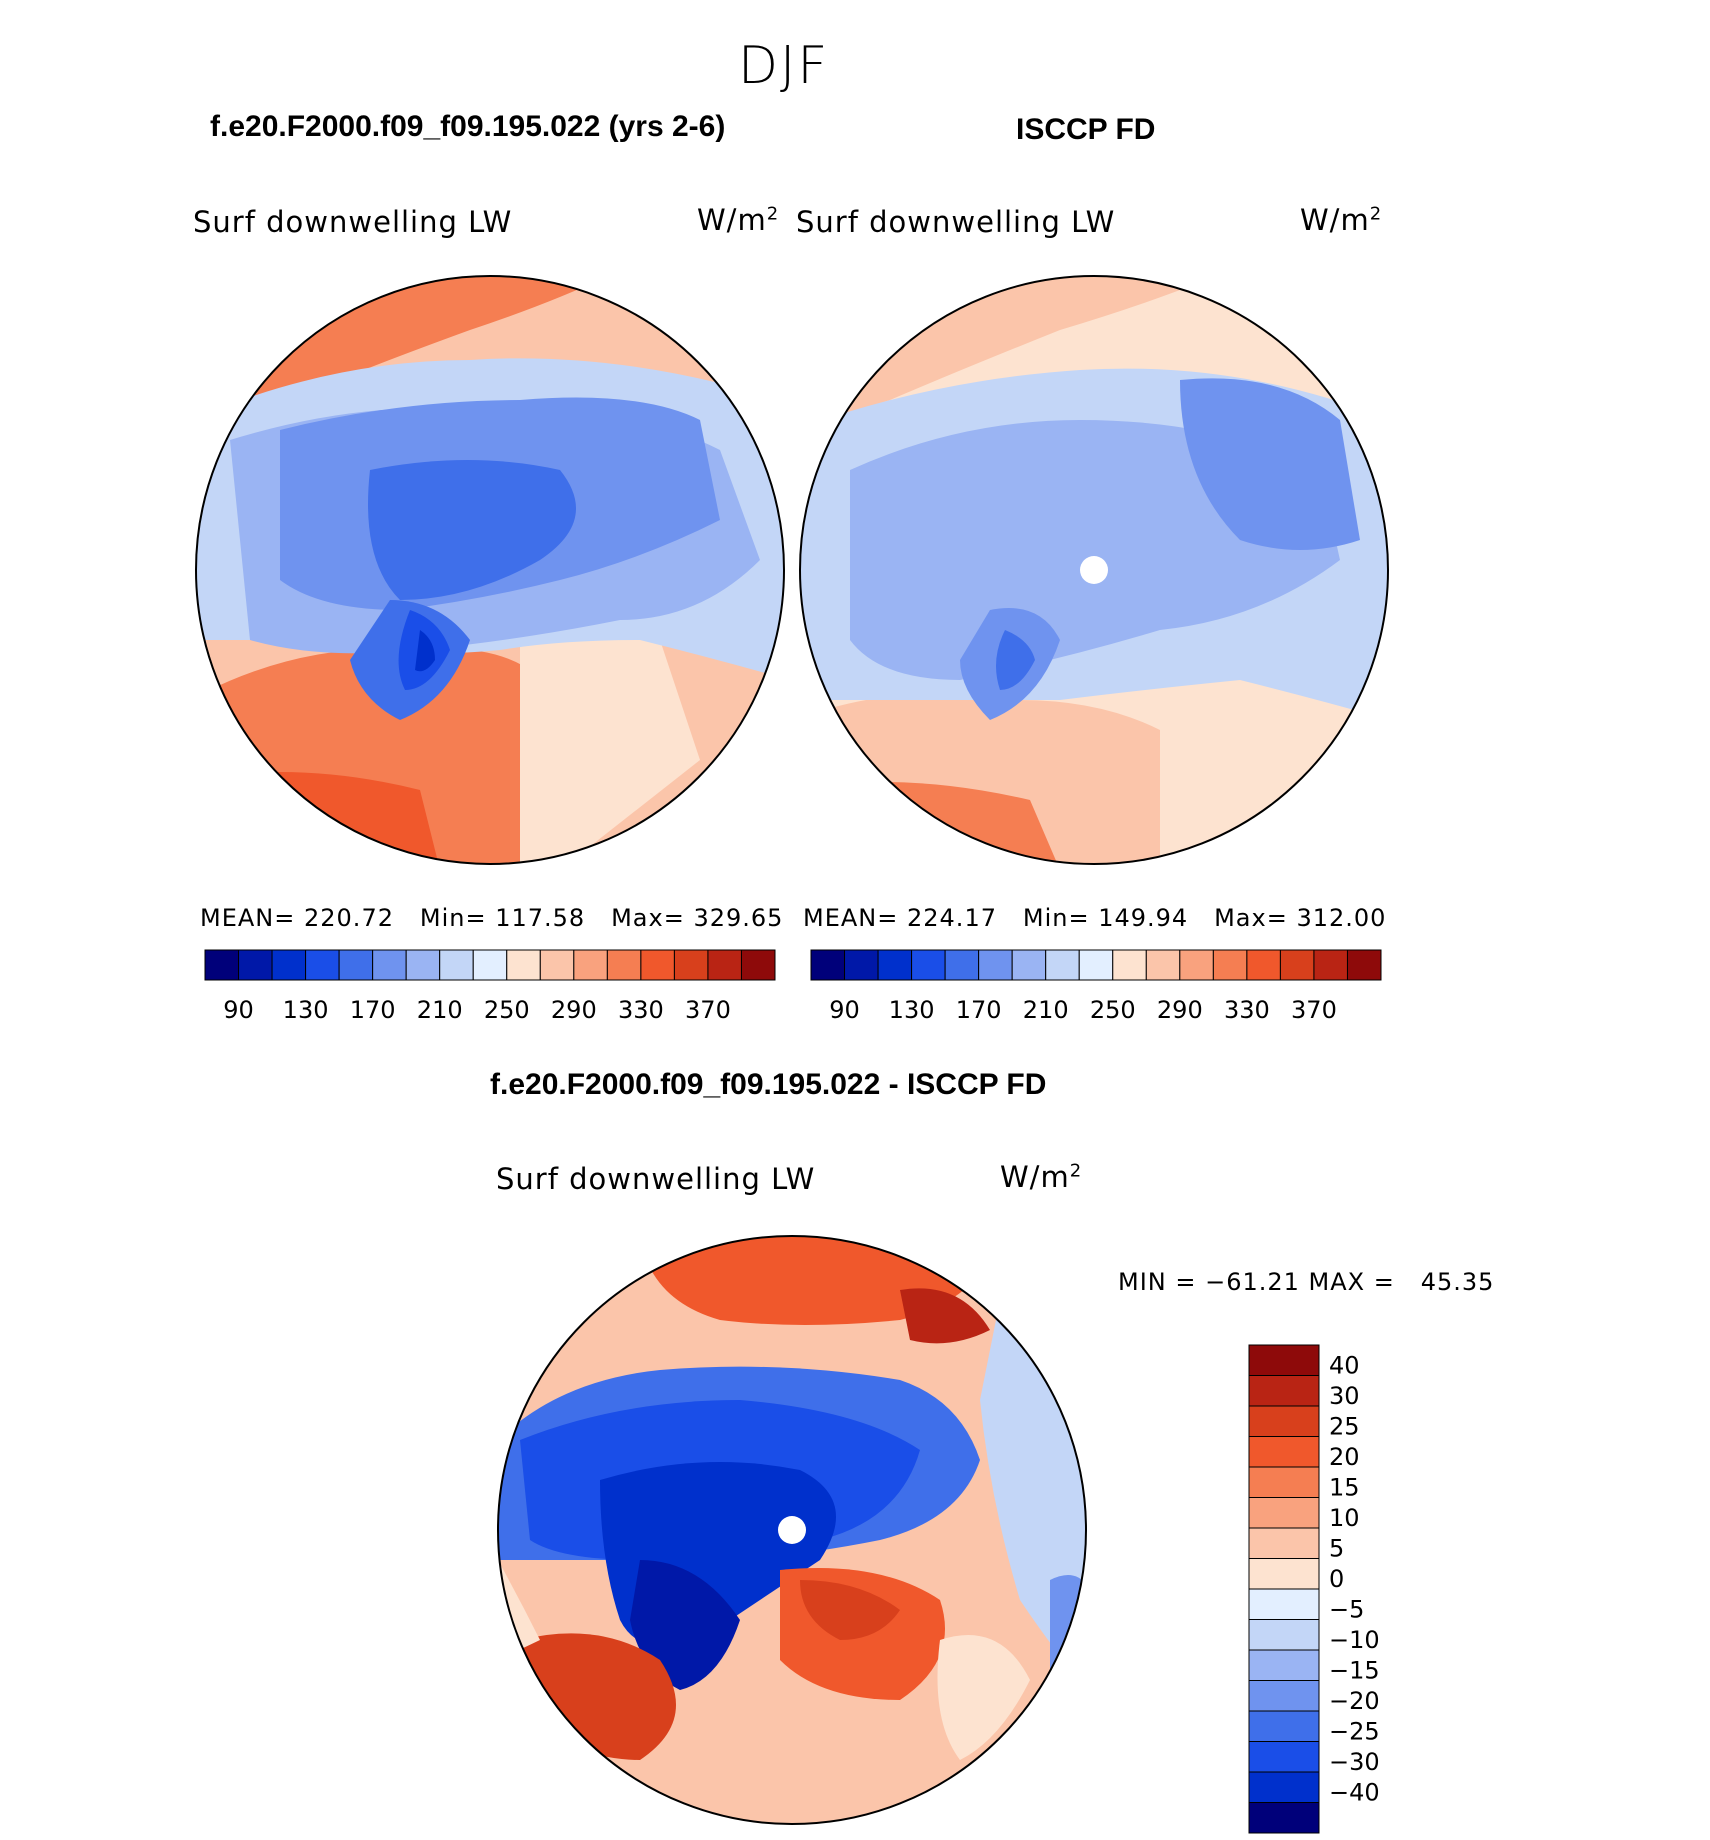  I want to click on colorbar2-tick-4: 250, so click(1113, 1010).